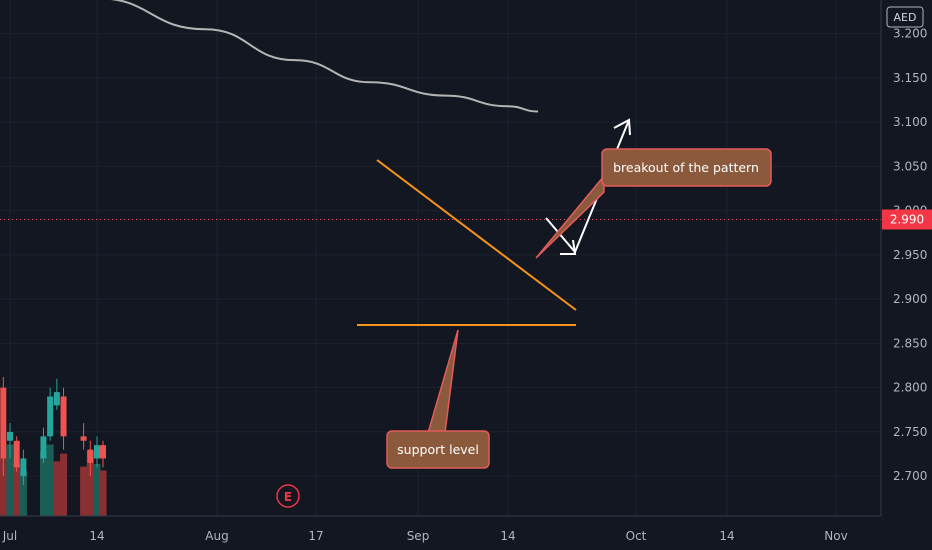 This screenshot has height=550, width=932. I want to click on resistance-trendline, so click(476, 235).